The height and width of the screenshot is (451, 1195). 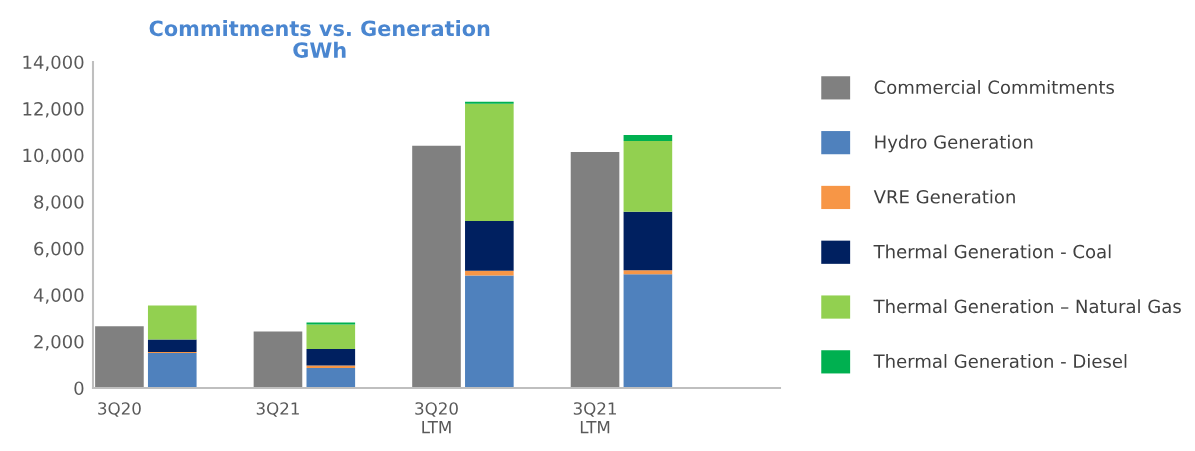 What do you see at coordinates (59, 342) in the screenshot?
I see `y-tick-label: 2,000` at bounding box center [59, 342].